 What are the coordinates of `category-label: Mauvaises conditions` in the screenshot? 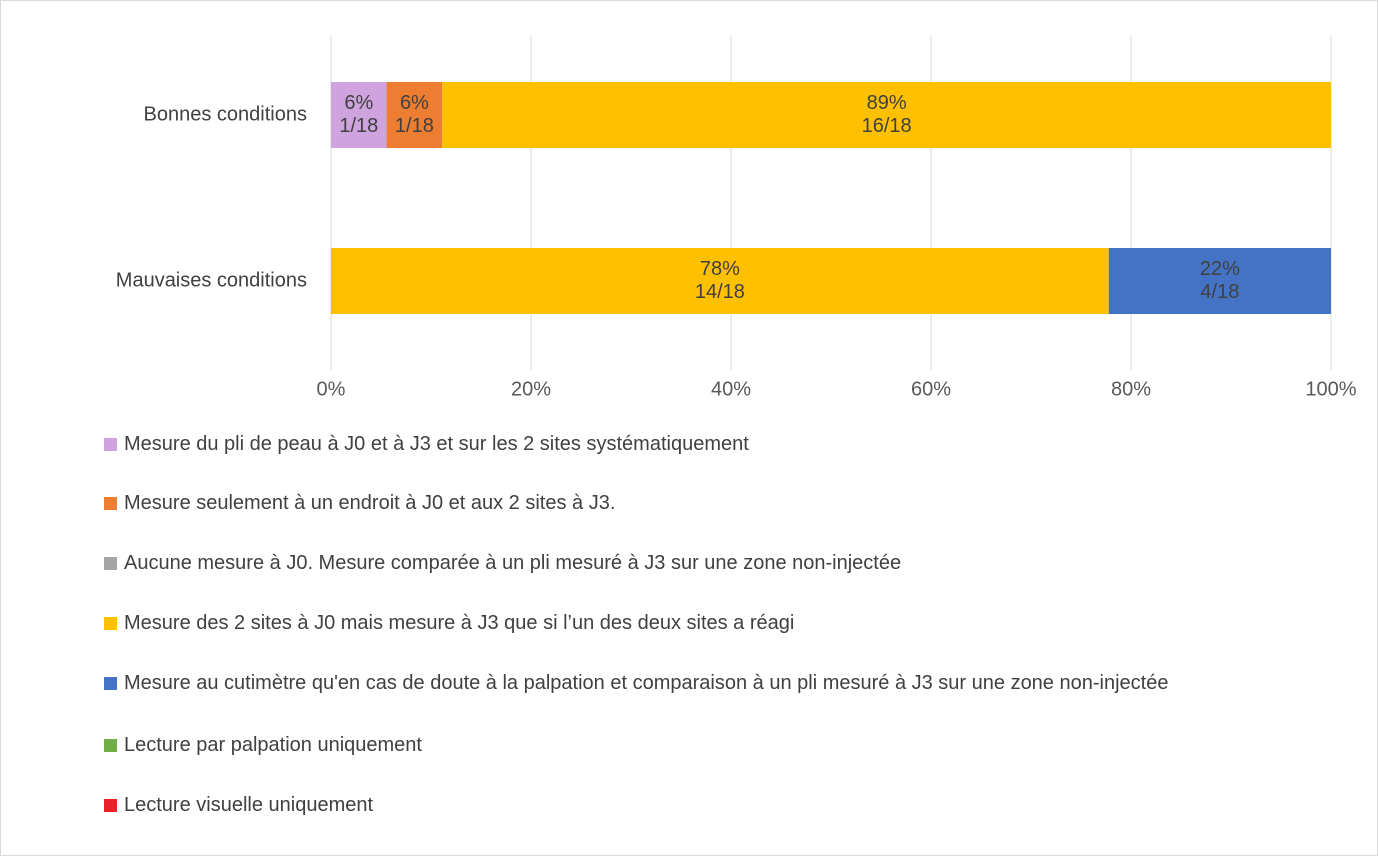 It's located at (211, 280).